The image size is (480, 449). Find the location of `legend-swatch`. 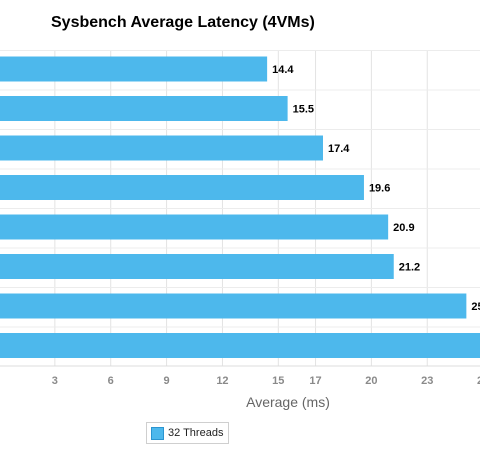

legend-swatch is located at coordinates (157, 433).